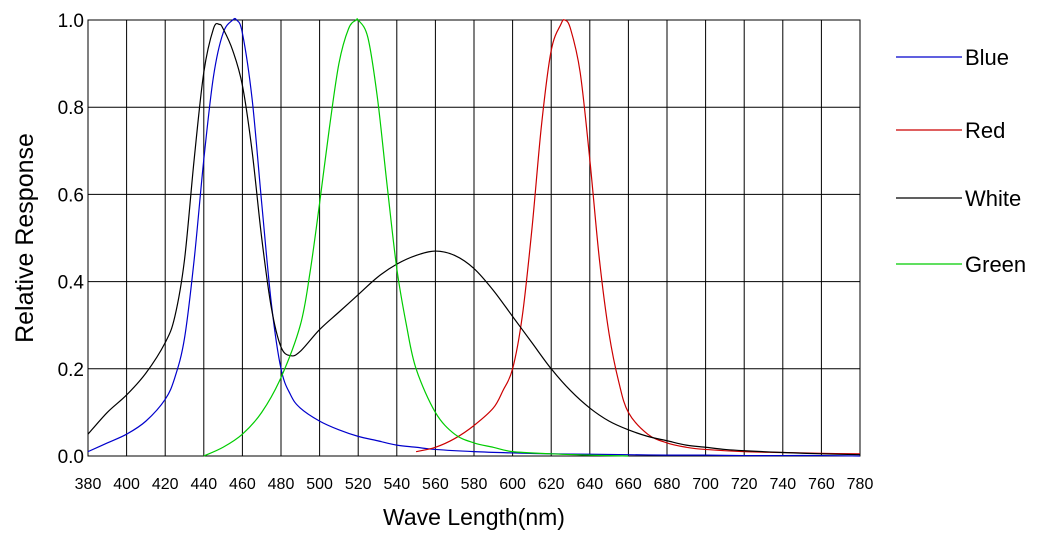 This screenshot has width=1043, height=536. What do you see at coordinates (165, 484) in the screenshot?
I see `x-tick-label: 420` at bounding box center [165, 484].